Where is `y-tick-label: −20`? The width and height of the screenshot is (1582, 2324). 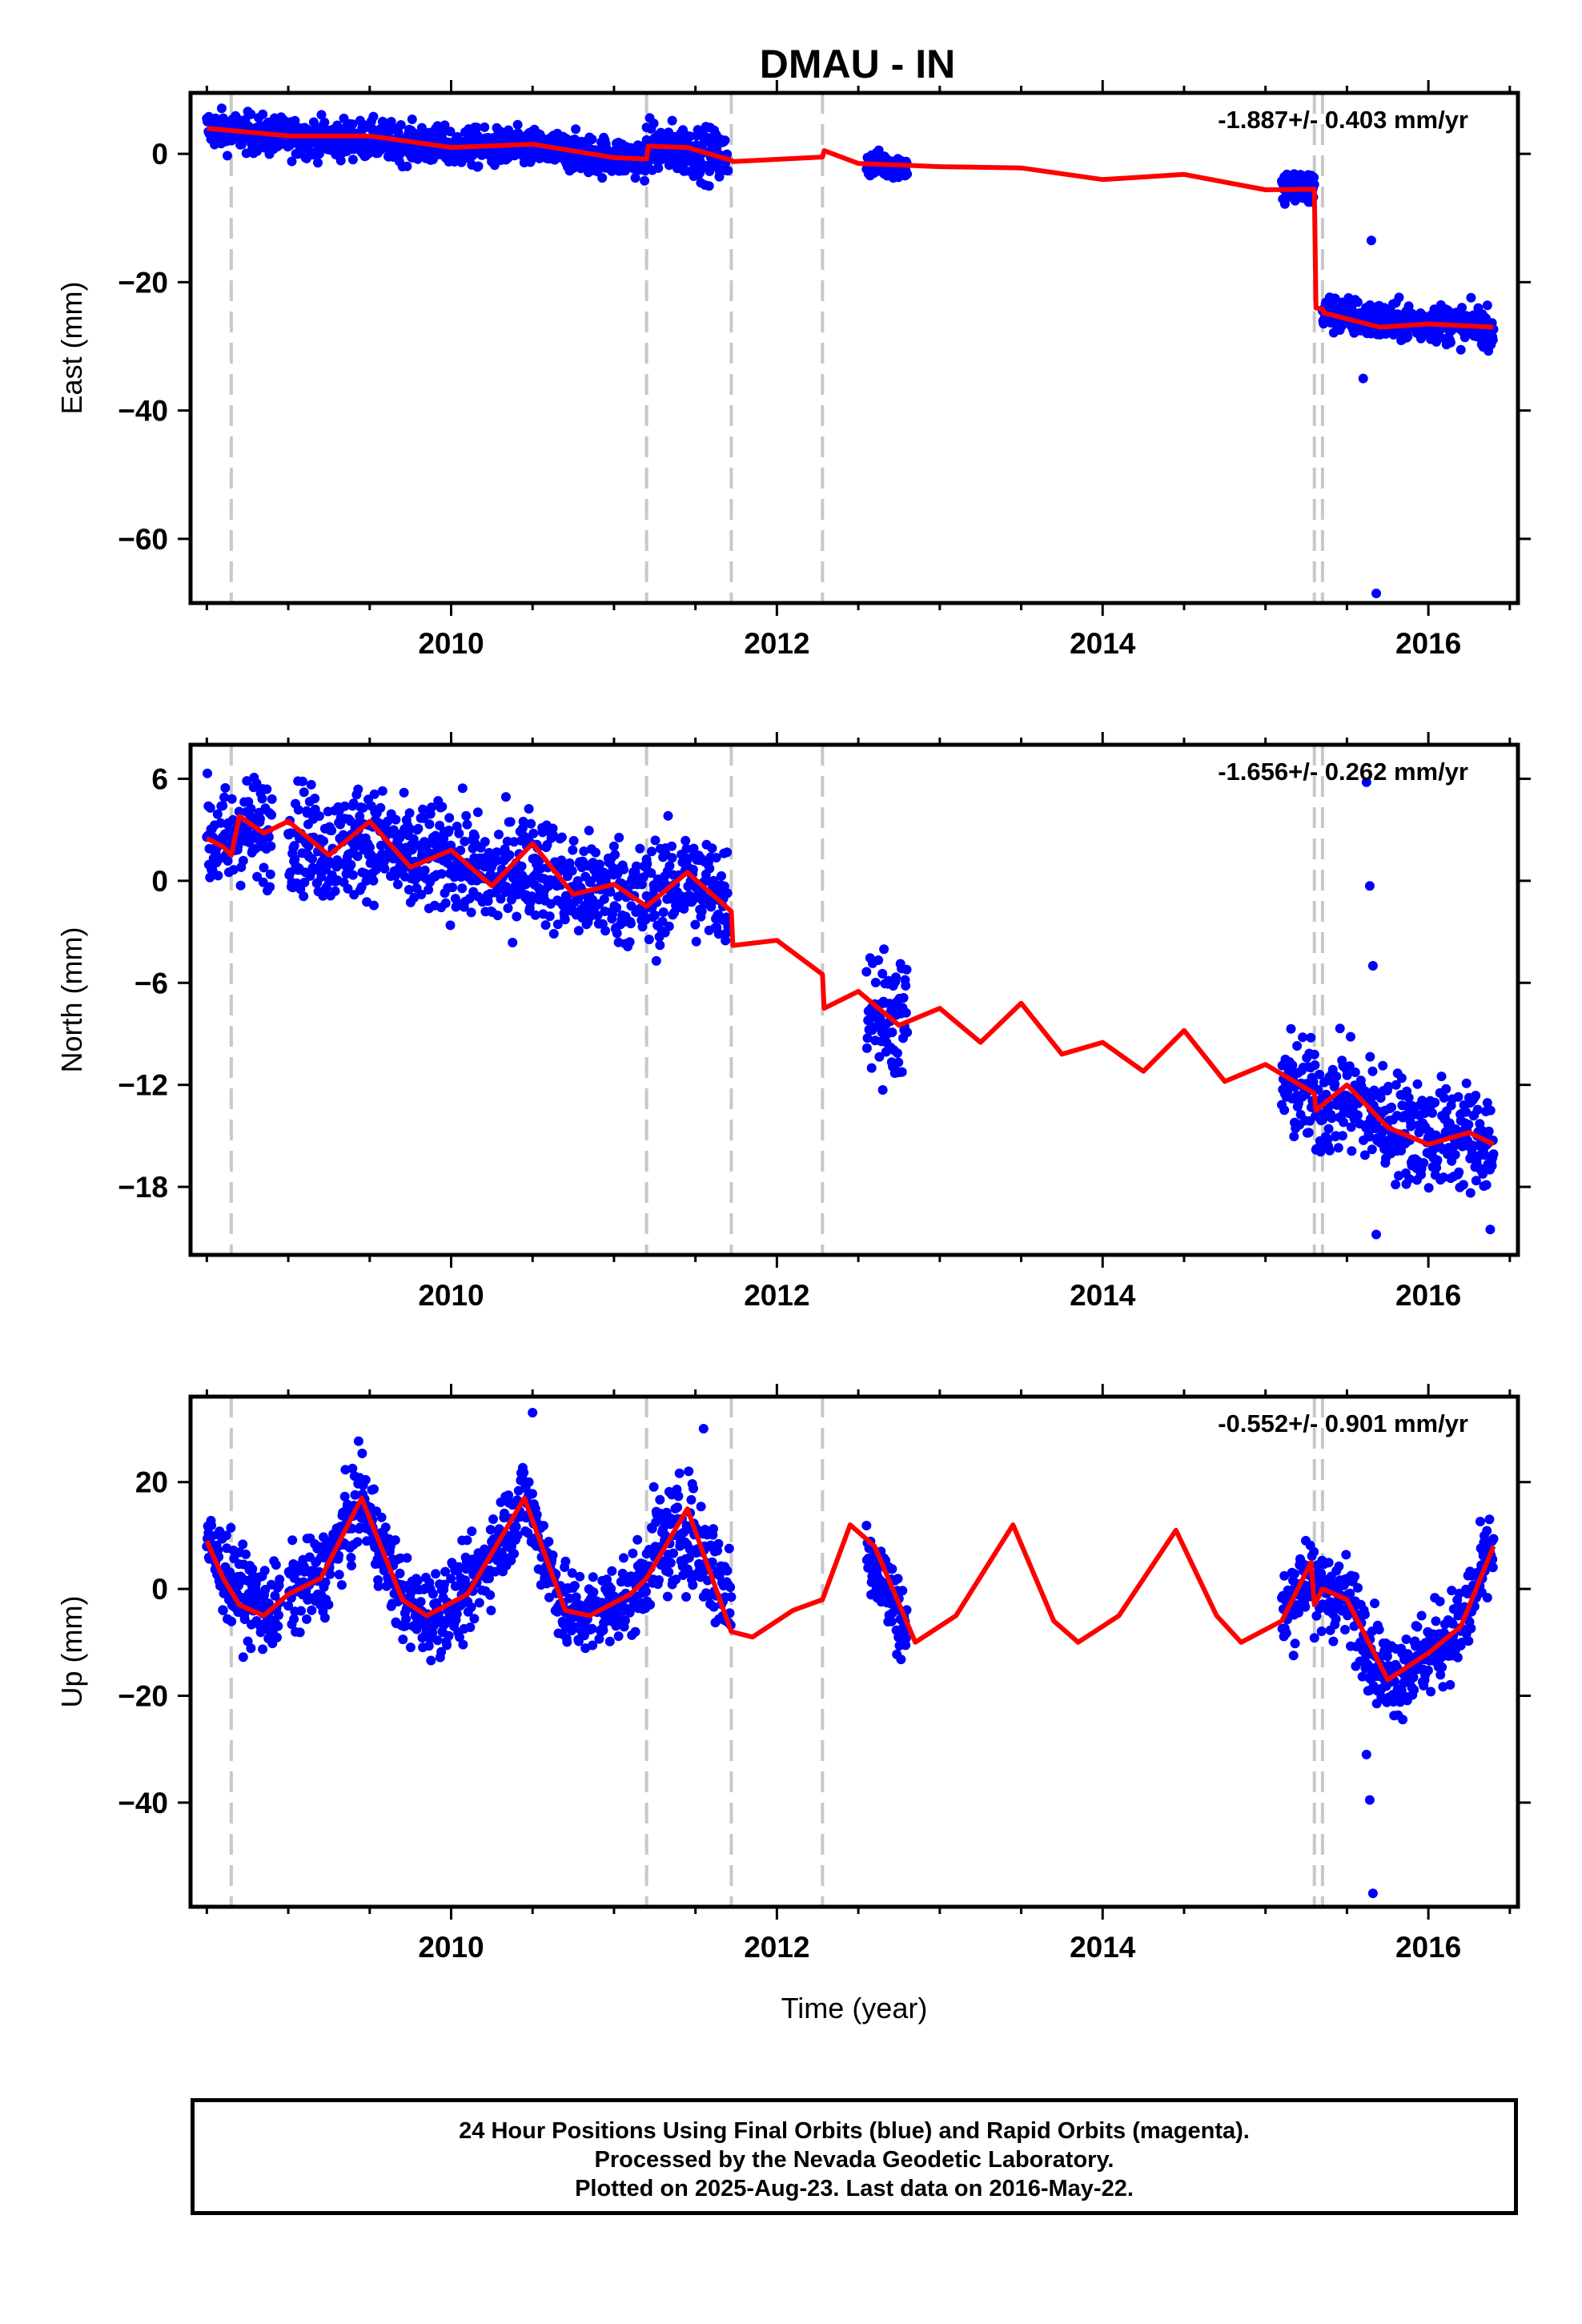 y-tick-label: −20 is located at coordinates (143, 282).